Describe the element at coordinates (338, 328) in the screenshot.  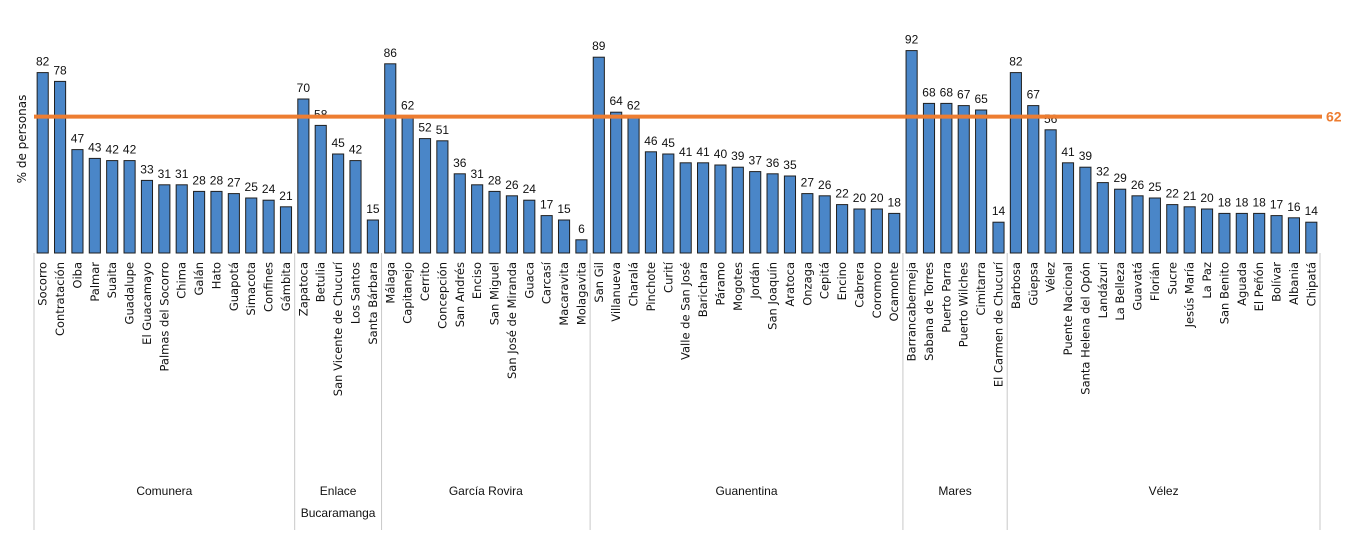
I see `category-label: San Vicente de Chucurí` at that location.